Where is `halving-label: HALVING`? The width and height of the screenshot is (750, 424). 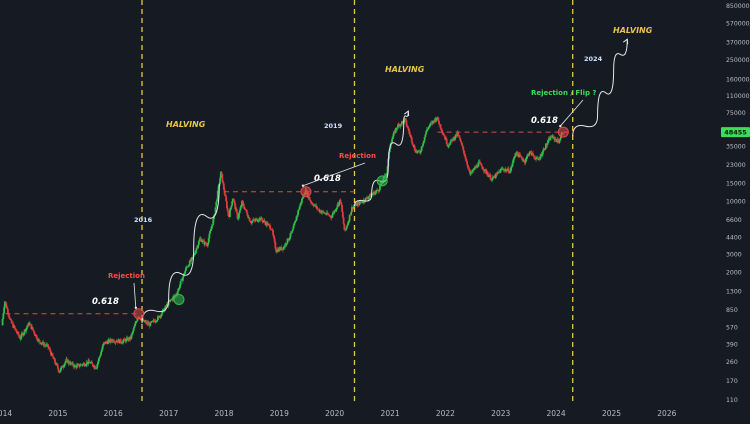
halving-label: HALVING is located at coordinates (633, 30).